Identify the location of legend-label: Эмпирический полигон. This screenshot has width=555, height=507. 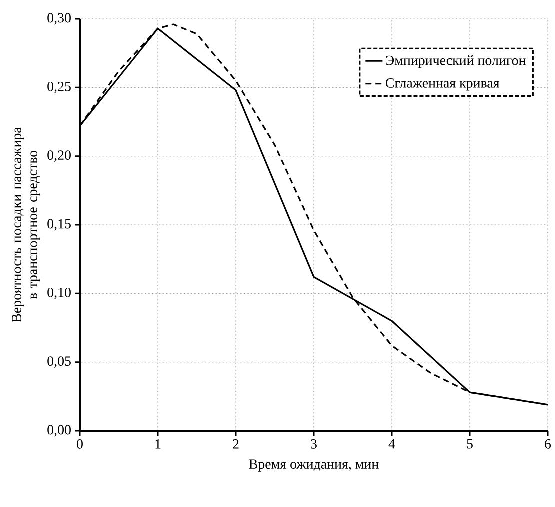
(456, 62).